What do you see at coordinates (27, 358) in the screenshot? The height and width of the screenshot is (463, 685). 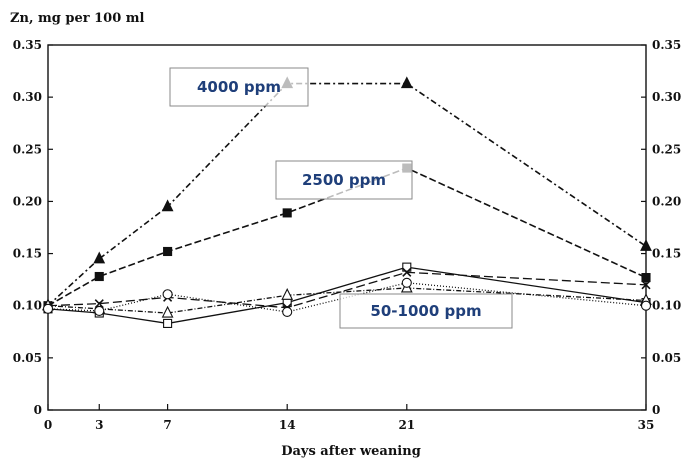 I see `y-tick-label-left: 0.05` at bounding box center [27, 358].